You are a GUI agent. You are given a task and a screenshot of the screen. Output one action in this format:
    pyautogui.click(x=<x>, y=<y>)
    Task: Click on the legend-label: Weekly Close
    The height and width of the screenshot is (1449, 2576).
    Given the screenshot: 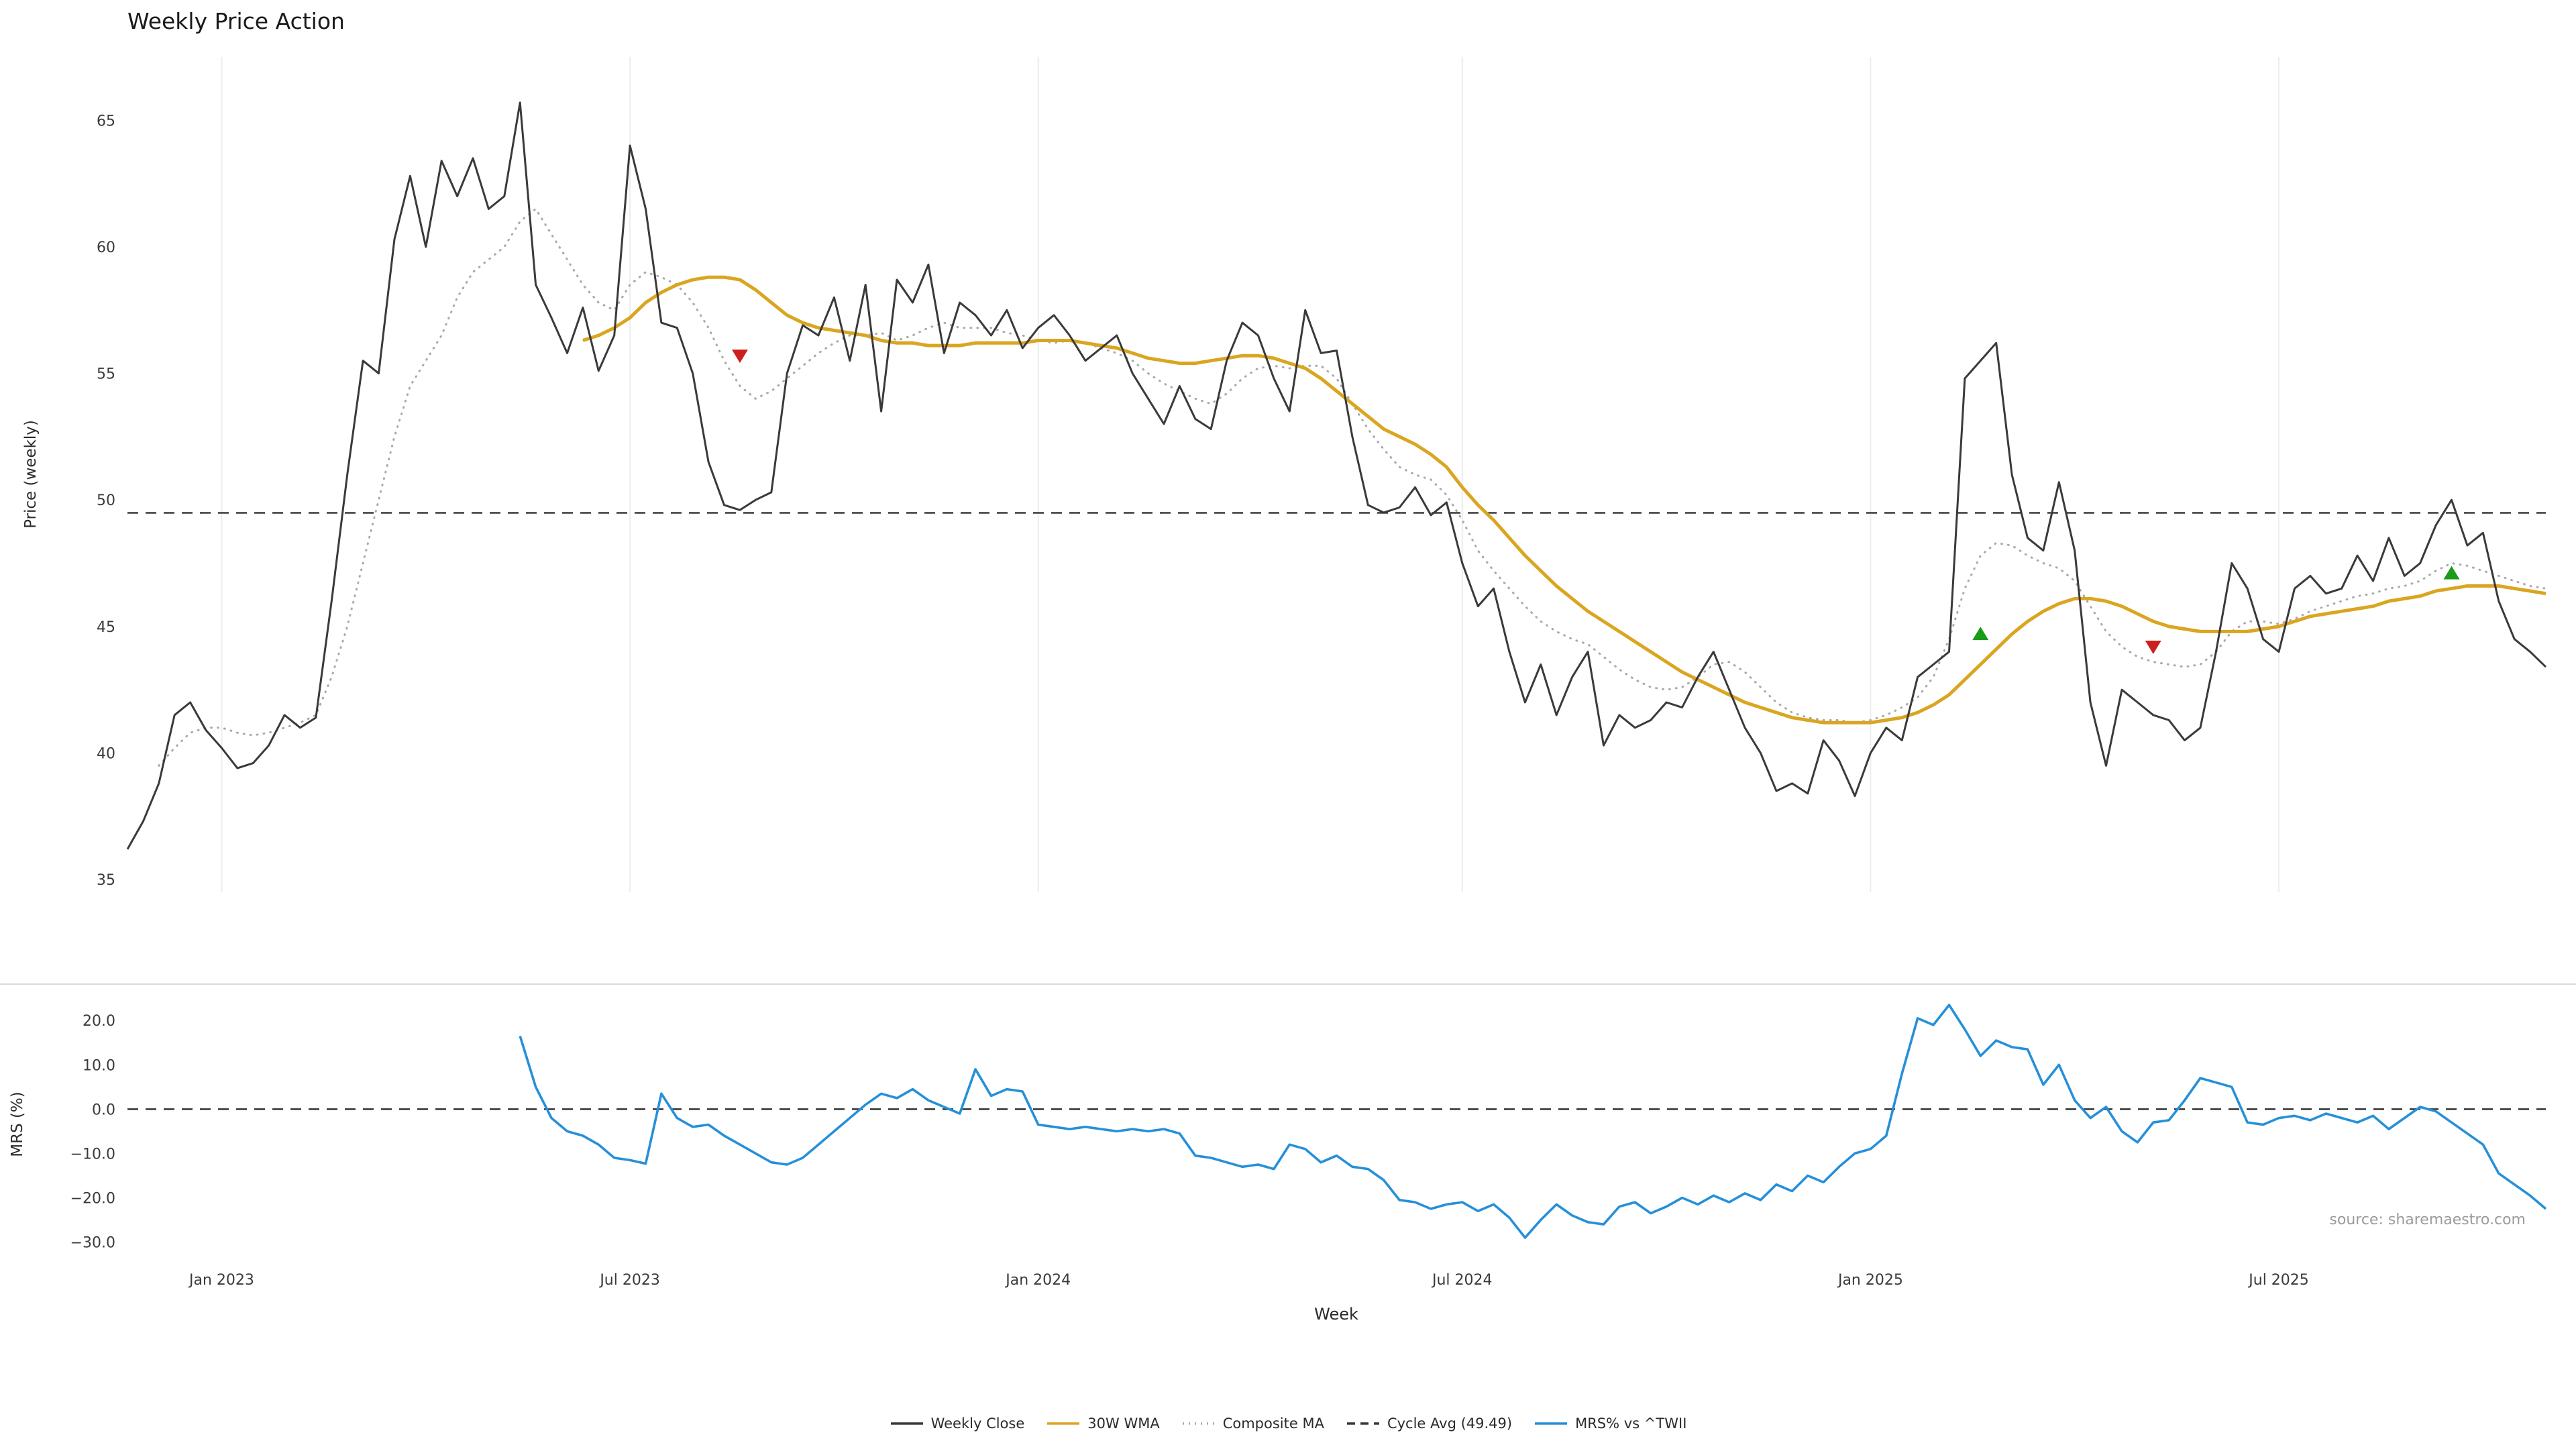 What is the action you would take?
    pyautogui.click(x=977, y=1423)
    